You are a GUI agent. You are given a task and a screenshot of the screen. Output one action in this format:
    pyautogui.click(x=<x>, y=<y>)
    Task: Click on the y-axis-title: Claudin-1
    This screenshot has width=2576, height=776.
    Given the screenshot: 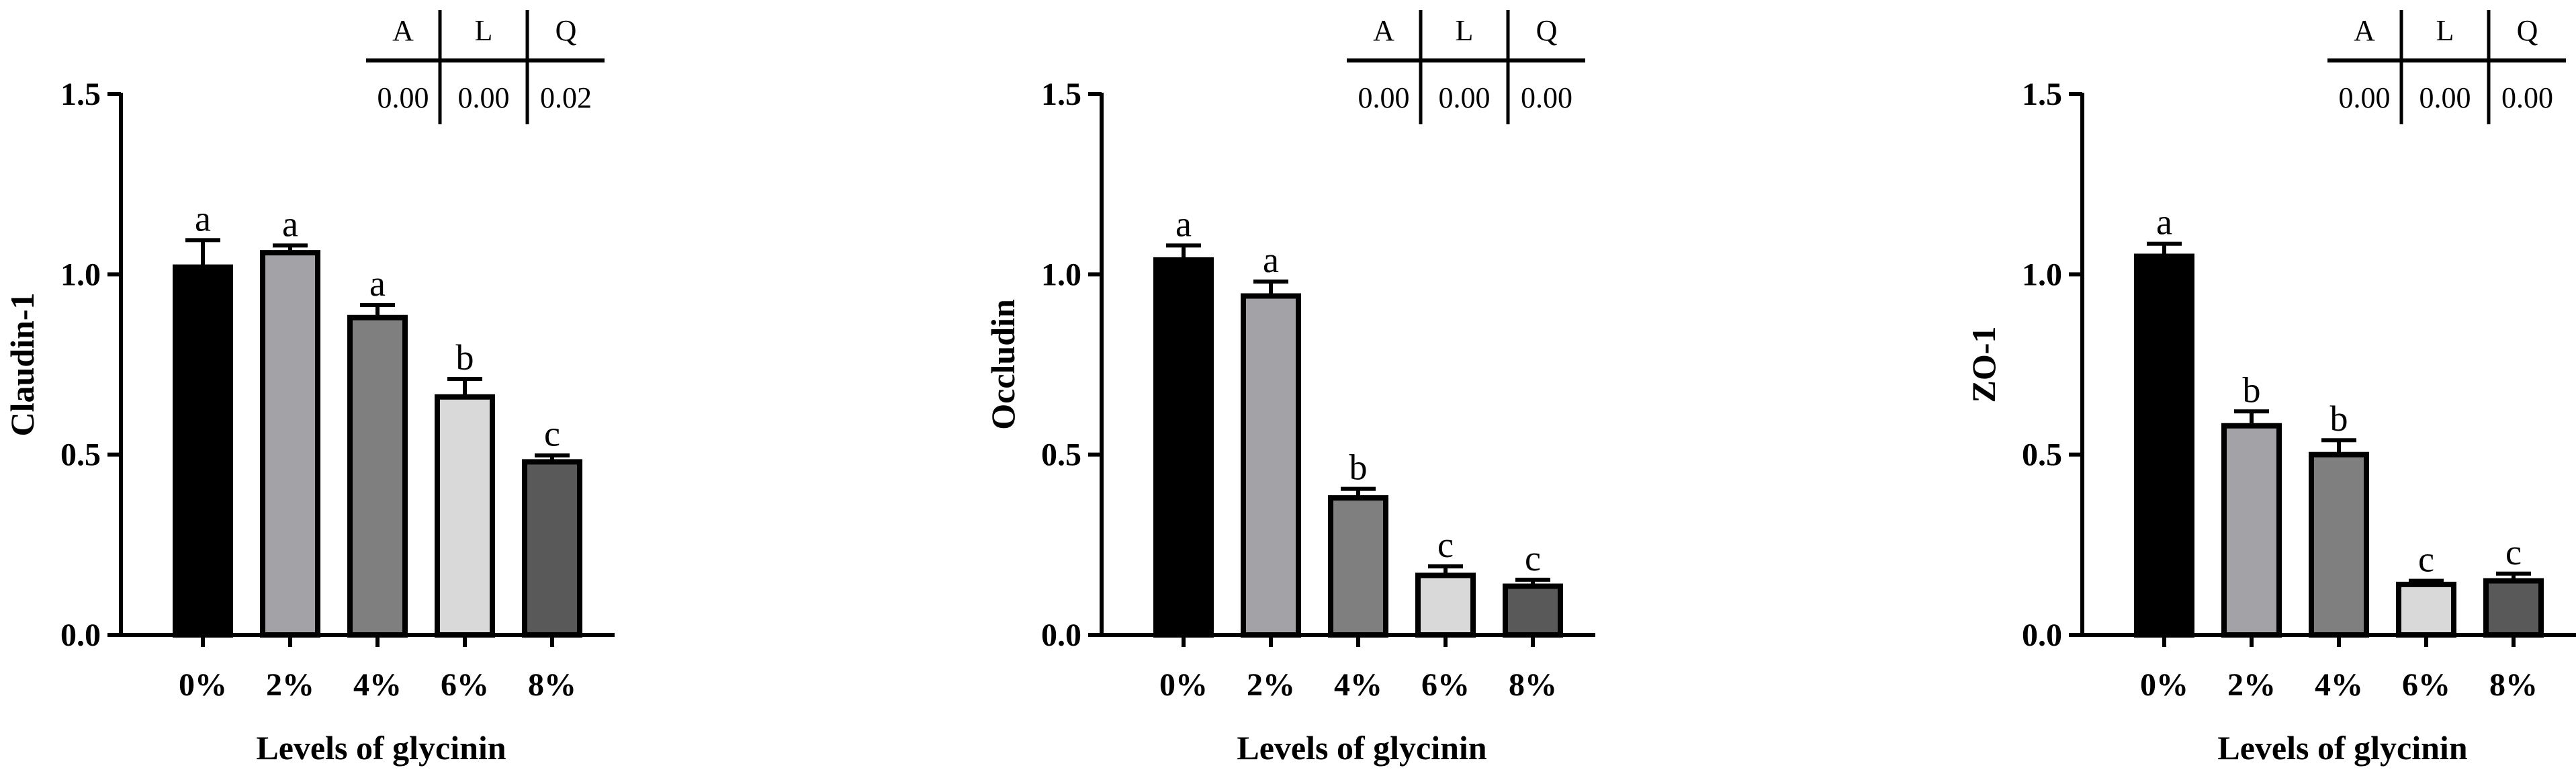 What is the action you would take?
    pyautogui.click(x=22, y=365)
    